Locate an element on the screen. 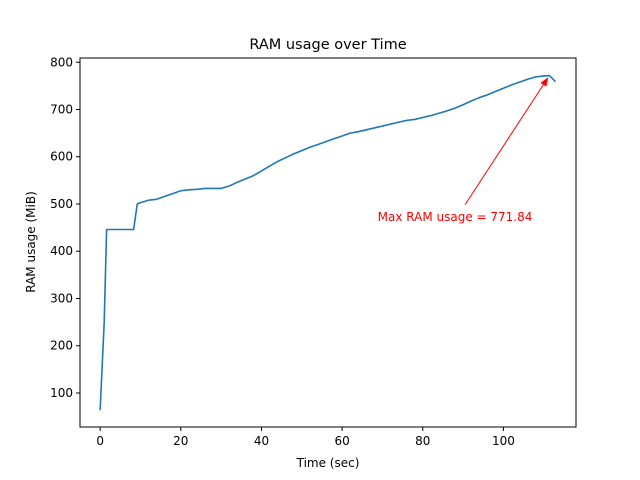 Image resolution: width=640 pixels, height=480 pixels. x-tick-label: 40 is located at coordinates (261, 441).